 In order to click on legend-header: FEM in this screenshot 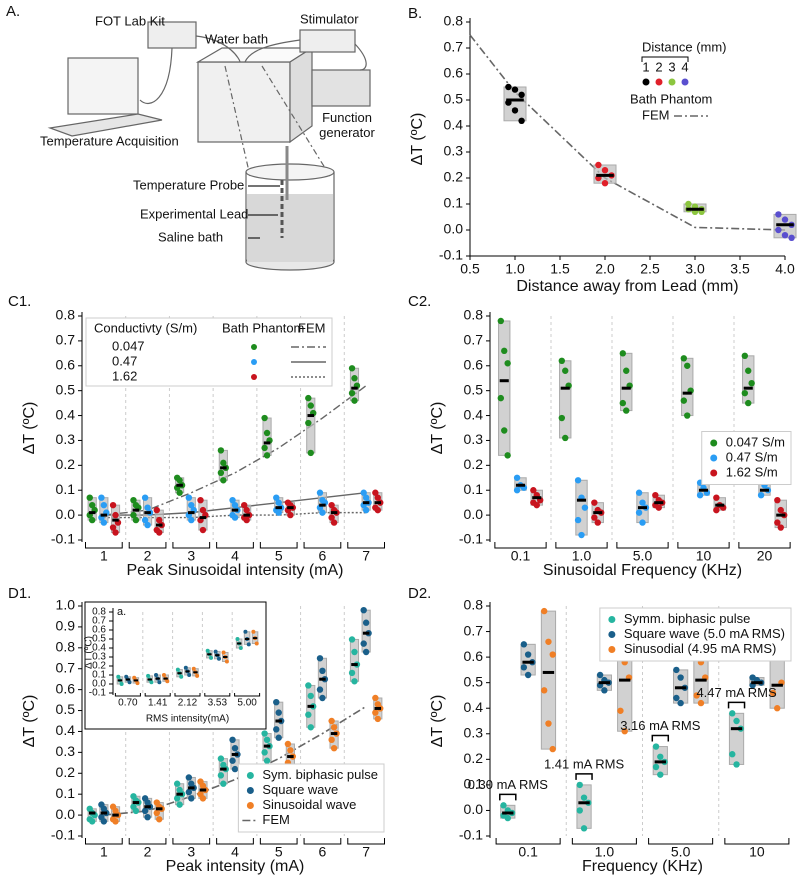, I will do `click(311, 327)`.